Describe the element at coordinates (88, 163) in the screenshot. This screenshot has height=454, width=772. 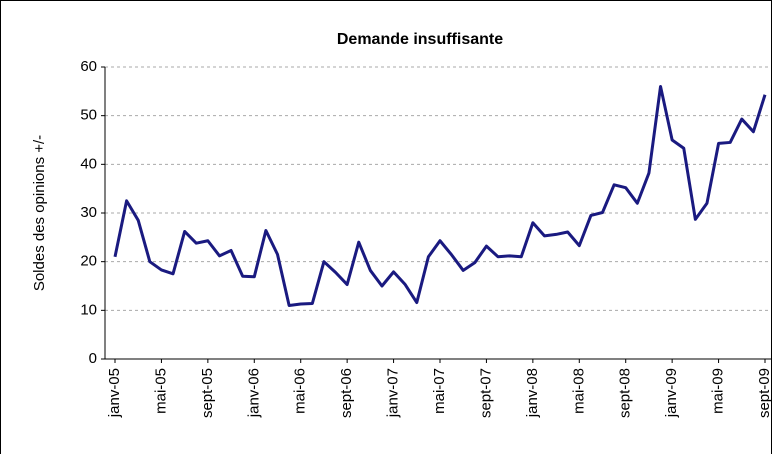
I see `y-tick-label: 40` at that location.